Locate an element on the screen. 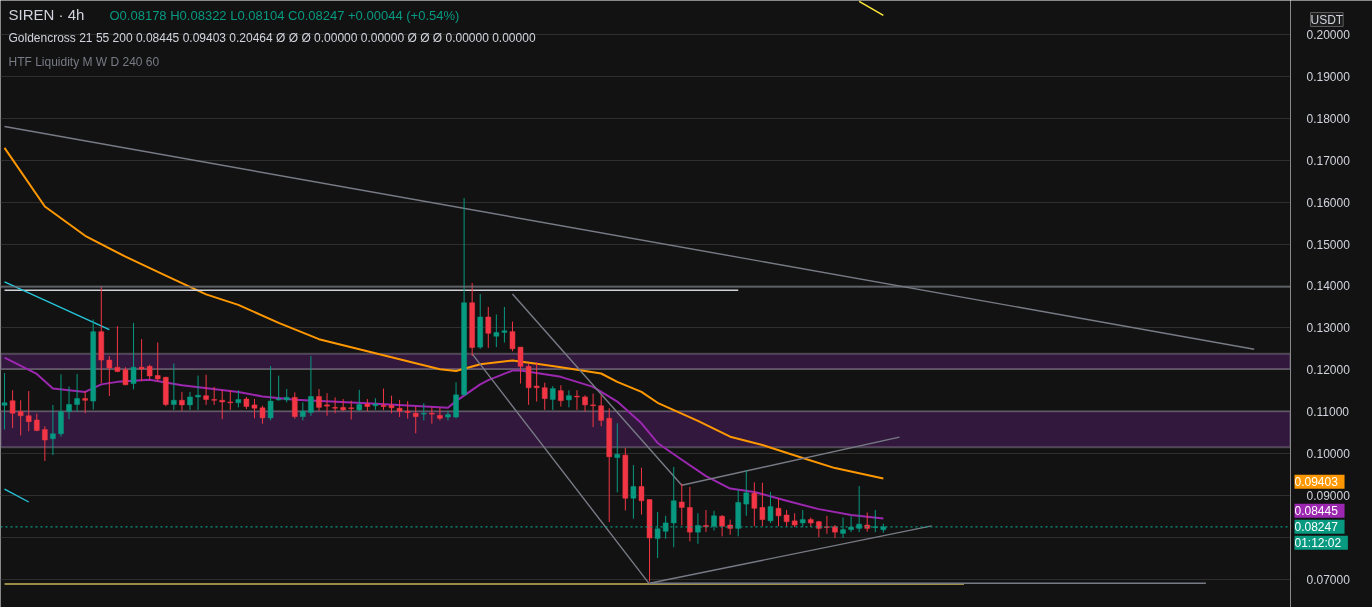 The height and width of the screenshot is (607, 1372). y-tick-label: 0.15000 is located at coordinates (1328, 244).